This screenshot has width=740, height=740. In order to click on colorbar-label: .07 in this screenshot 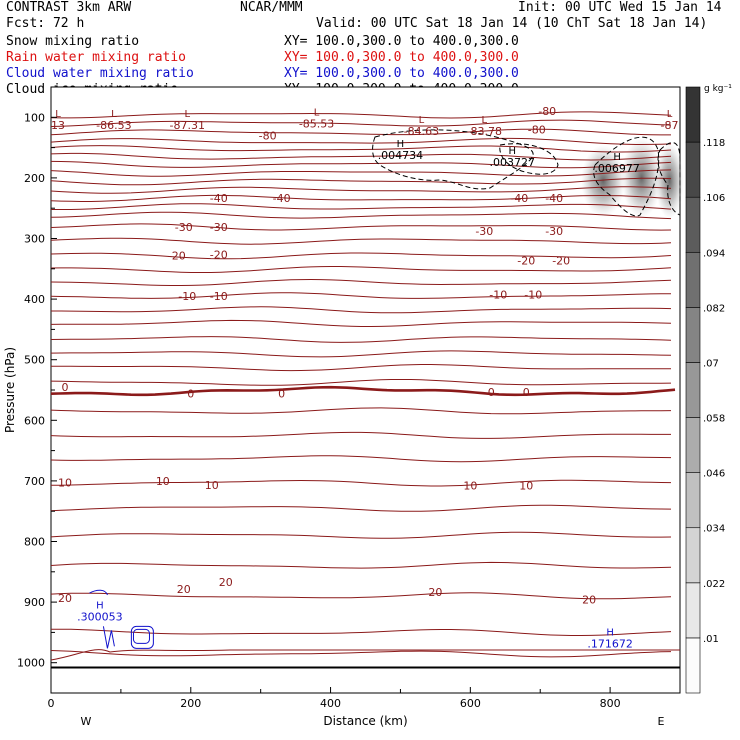, I will do `click(711, 363)`.